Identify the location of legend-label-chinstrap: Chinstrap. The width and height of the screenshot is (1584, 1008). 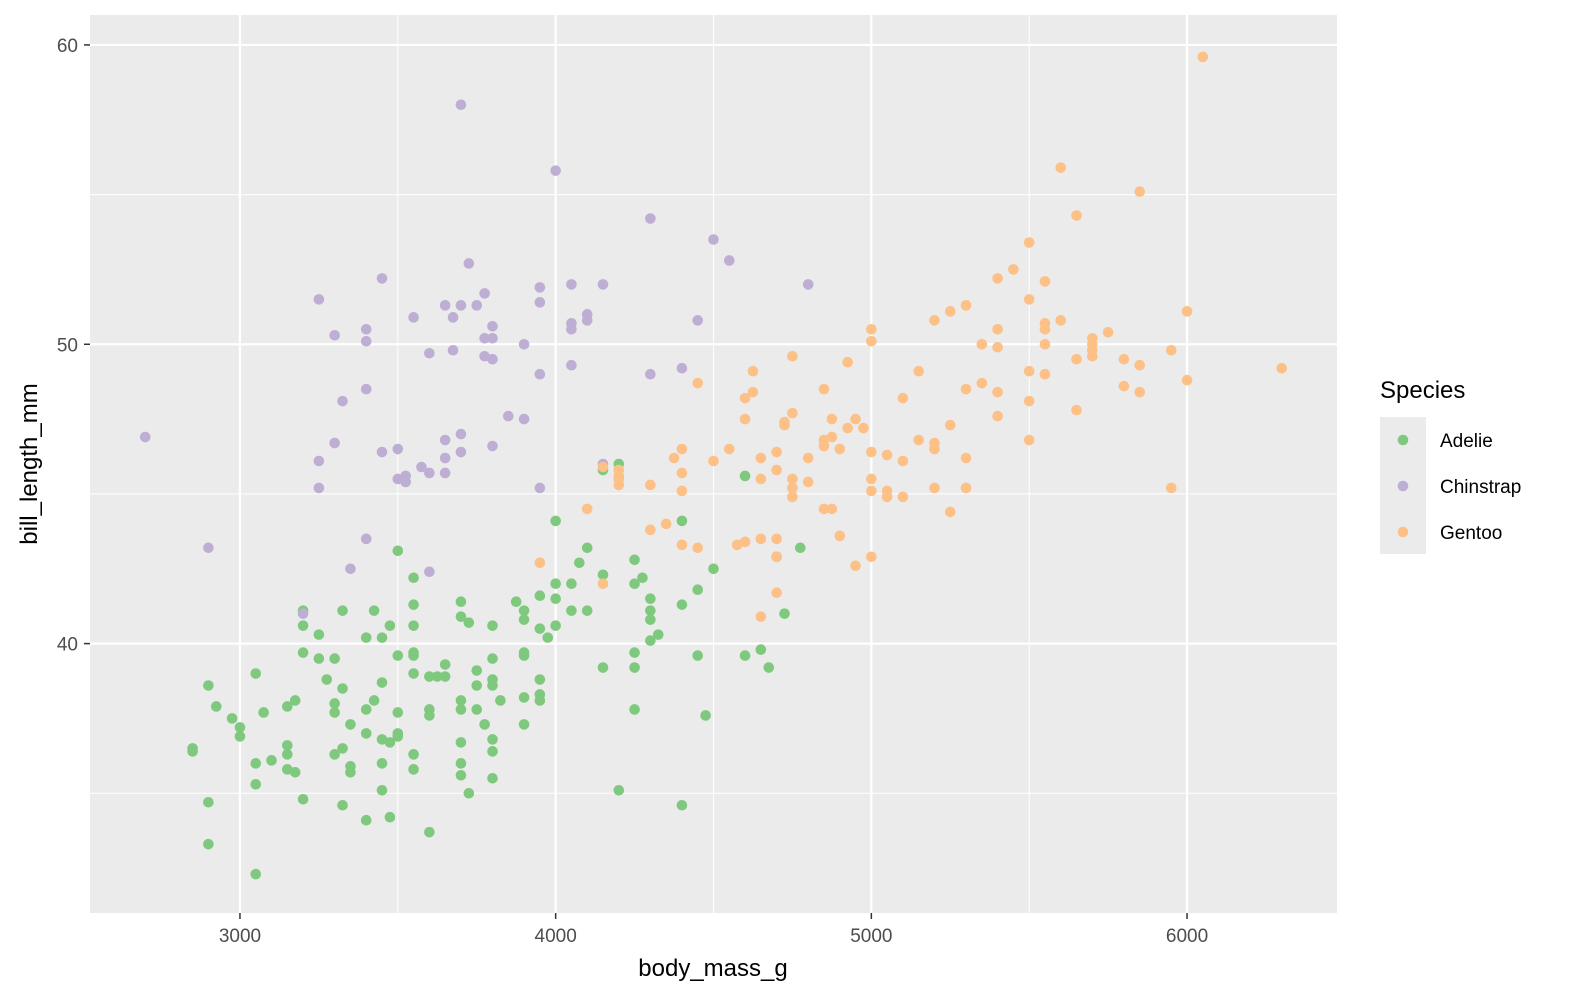
(1480, 487).